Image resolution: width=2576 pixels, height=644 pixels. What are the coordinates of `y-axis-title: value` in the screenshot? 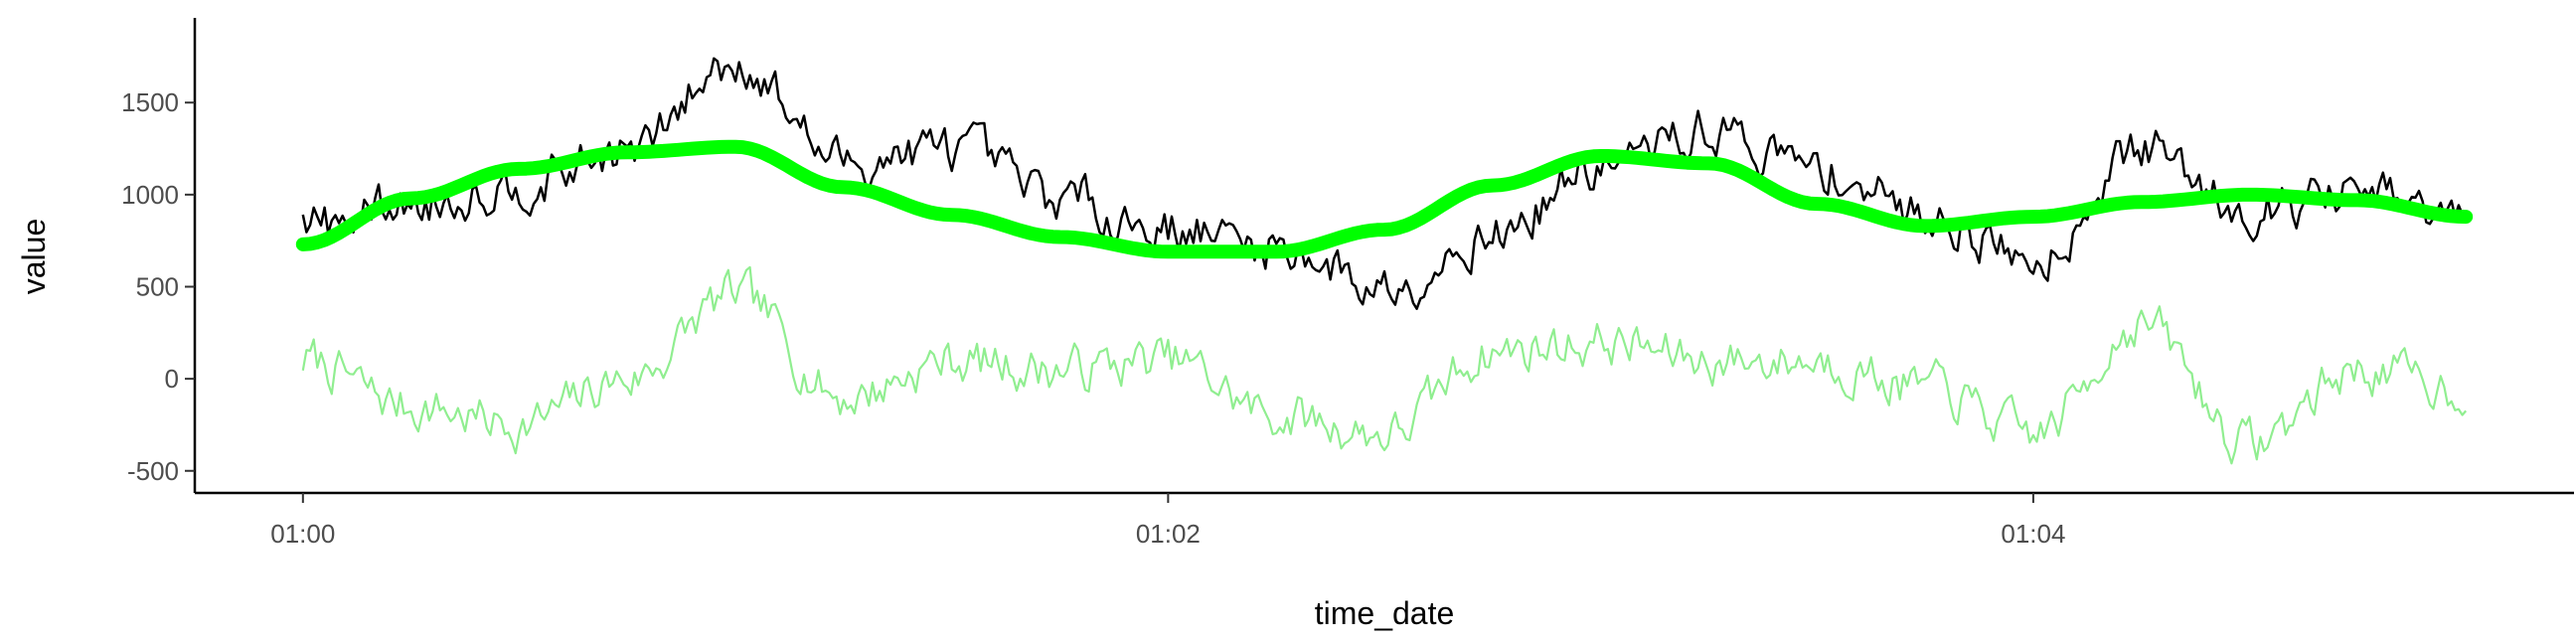 It's located at (34, 257).